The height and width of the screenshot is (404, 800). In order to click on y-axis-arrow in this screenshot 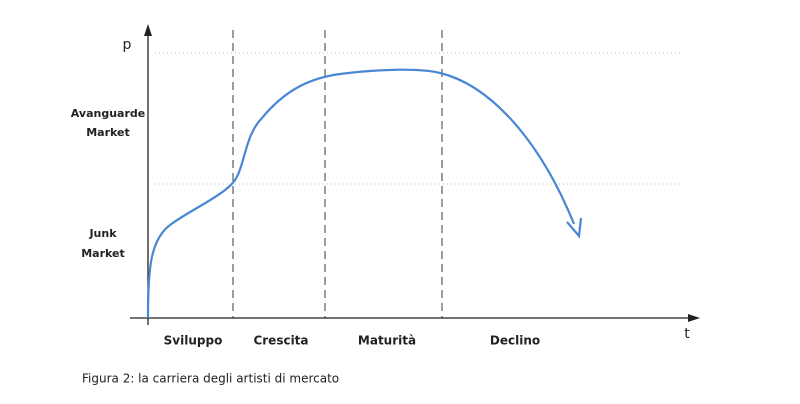, I will do `click(148, 30)`.